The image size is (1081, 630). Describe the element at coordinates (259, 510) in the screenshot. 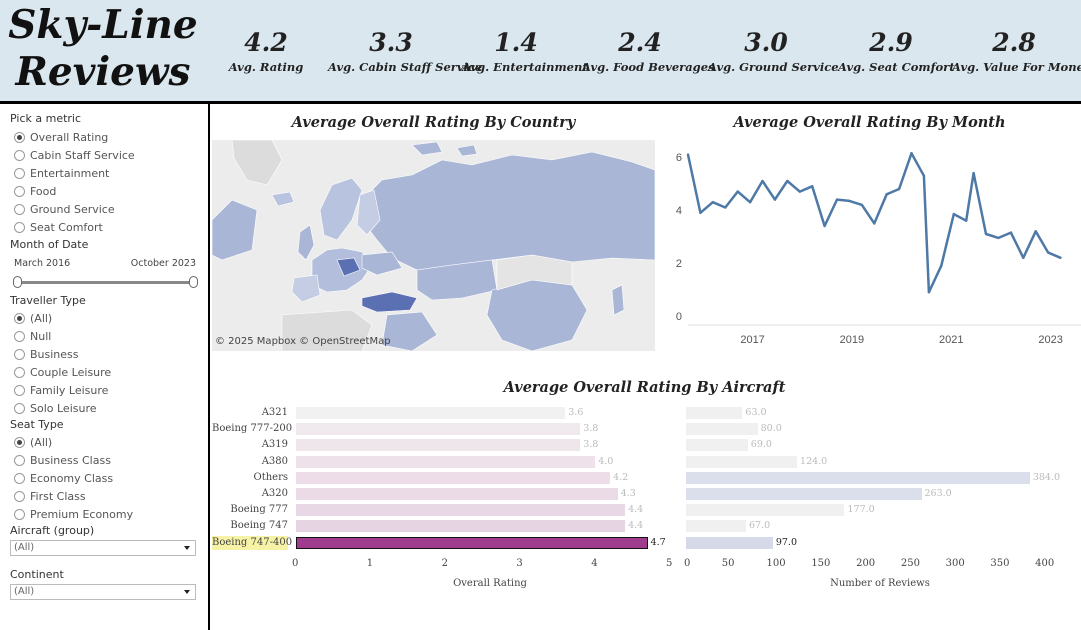

I see `aircraft-row-label: Boeing 777` at that location.